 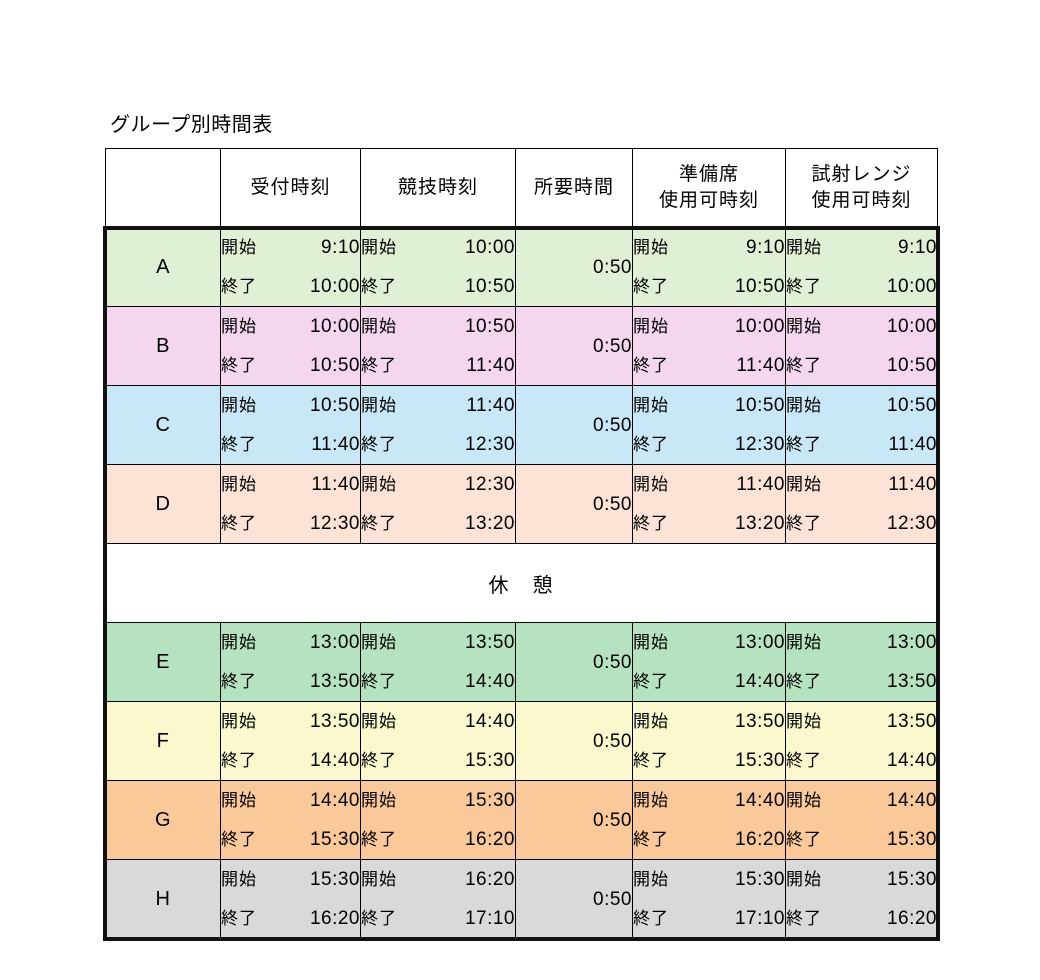 I want to click on end-time: 16:20, so click(x=911, y=918).